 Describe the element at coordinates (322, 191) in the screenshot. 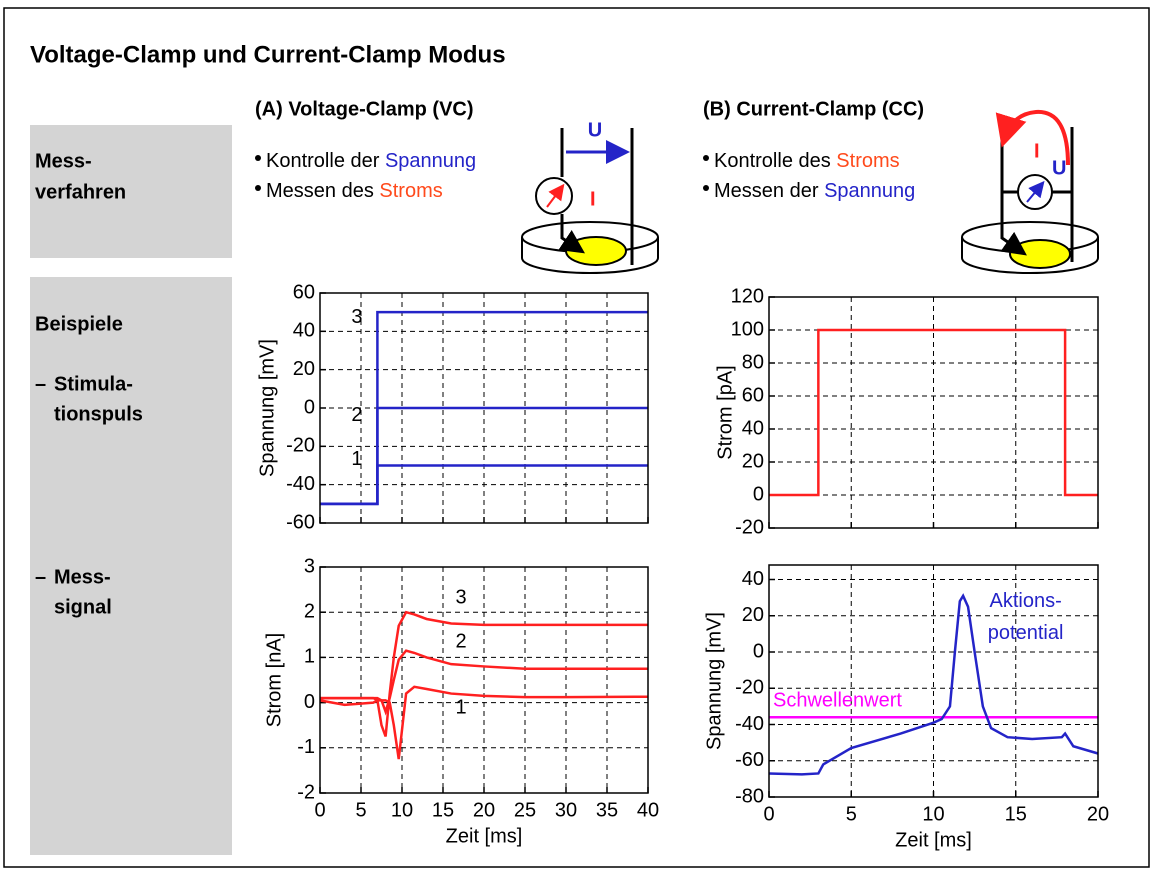

I see `bullet-text: Messen des` at that location.